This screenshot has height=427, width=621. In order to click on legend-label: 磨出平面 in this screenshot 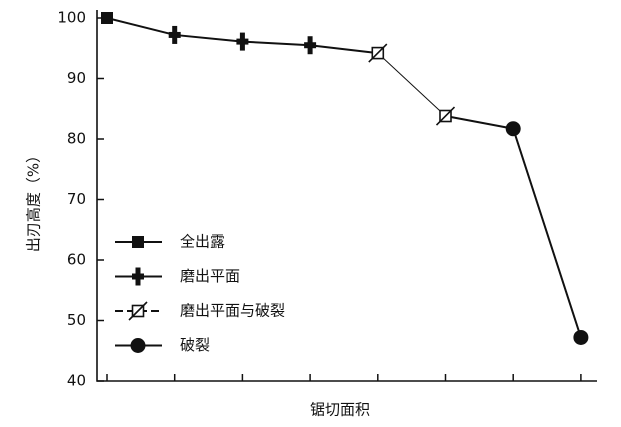, I will do `click(210, 276)`.